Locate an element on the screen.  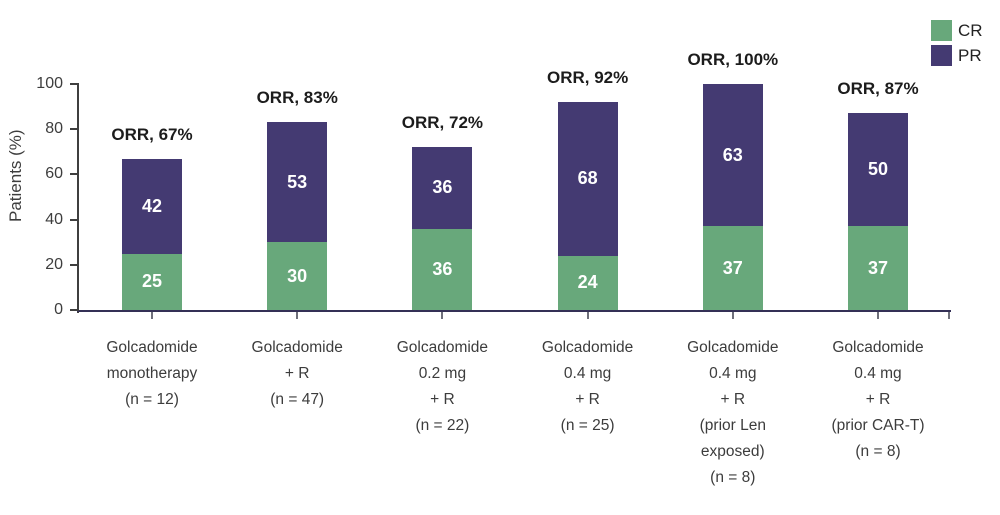
cr-value-label: 36 is located at coordinates (442, 268).